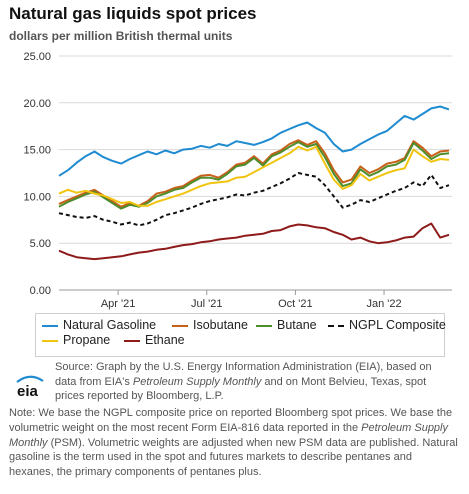 The image size is (469, 494). I want to click on x-tick-label: Jan '22, so click(383, 304).